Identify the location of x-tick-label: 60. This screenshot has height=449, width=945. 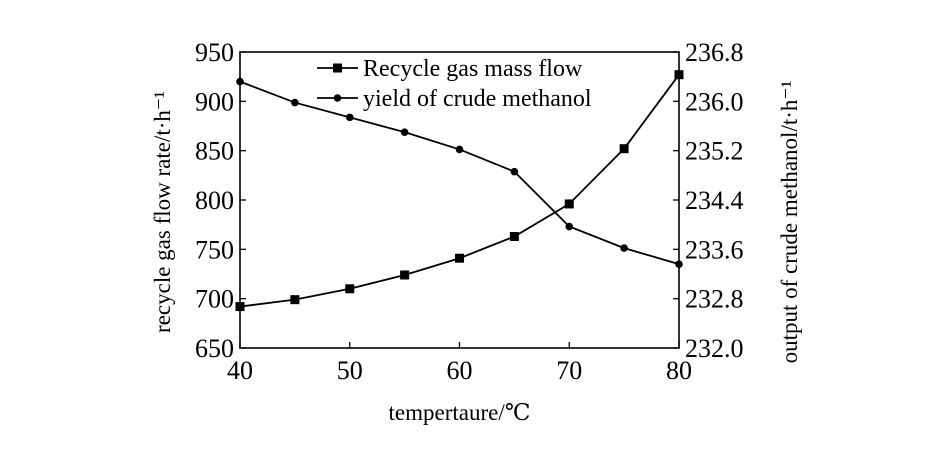
(460, 370).